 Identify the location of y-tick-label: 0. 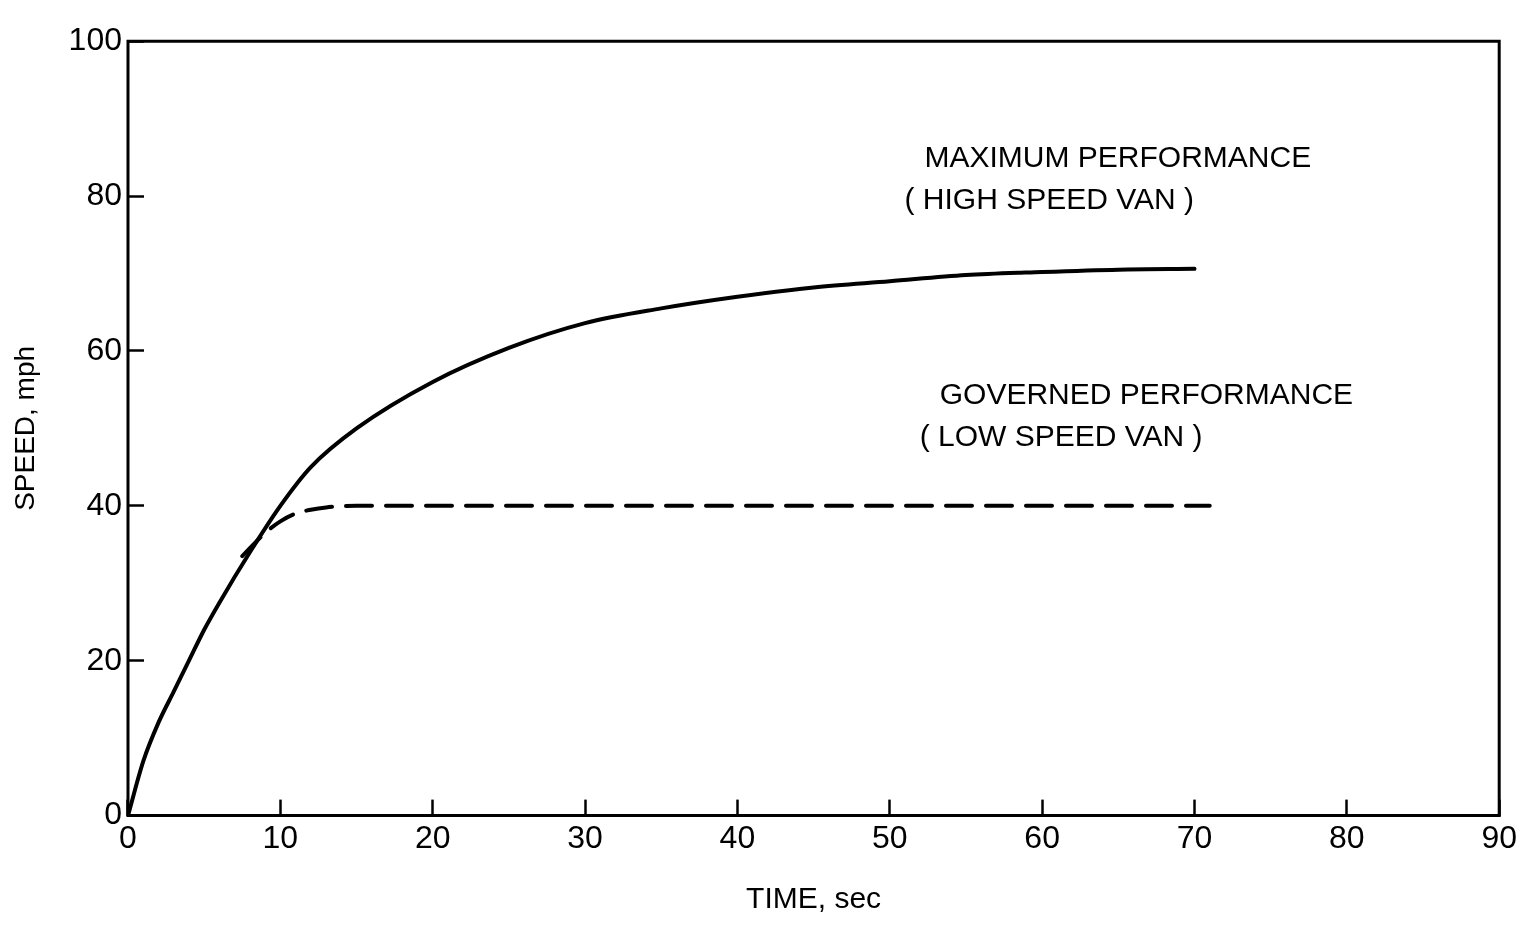
(113, 813).